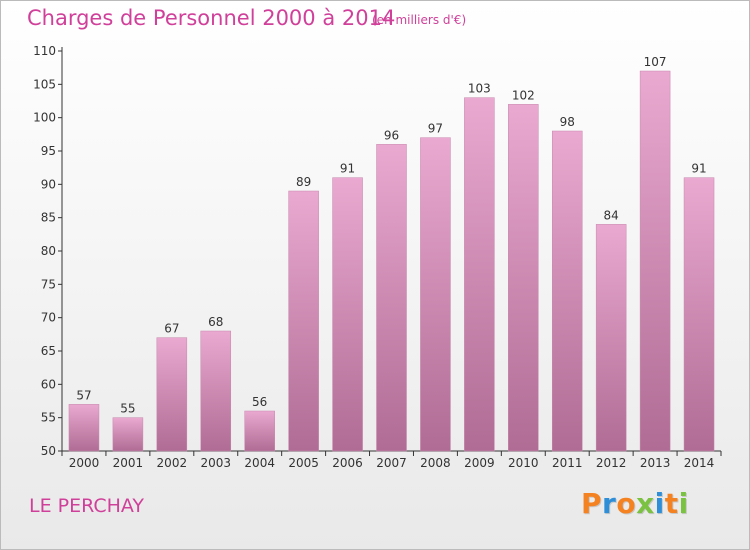 This screenshot has width=750, height=550. I want to click on x-tick-label: 2006, so click(347, 463).